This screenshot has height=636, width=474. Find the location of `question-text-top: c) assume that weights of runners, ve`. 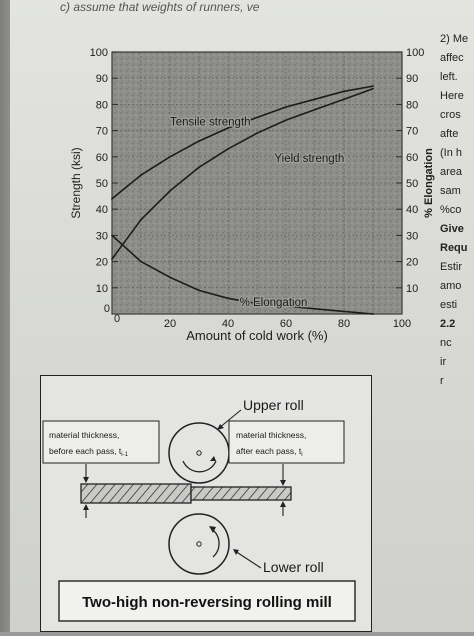

question-text-top: c) assume that weights of runners, ve is located at coordinates (160, 7).